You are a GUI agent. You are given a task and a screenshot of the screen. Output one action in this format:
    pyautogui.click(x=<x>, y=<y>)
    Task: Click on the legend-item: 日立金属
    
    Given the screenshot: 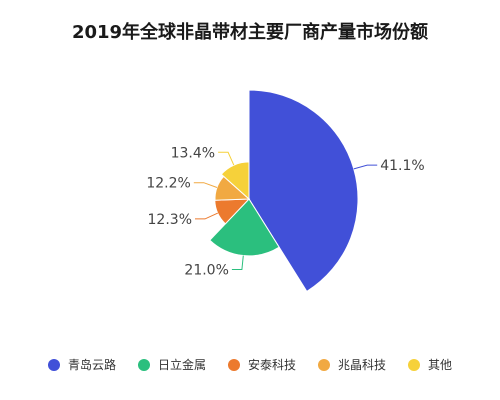 What is the action you would take?
    pyautogui.click(x=171, y=364)
    